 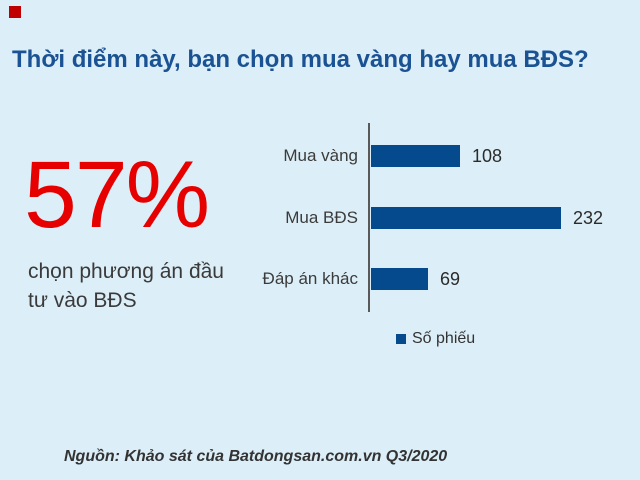 What do you see at coordinates (321, 217) in the screenshot?
I see `category-label: Mua BĐS` at bounding box center [321, 217].